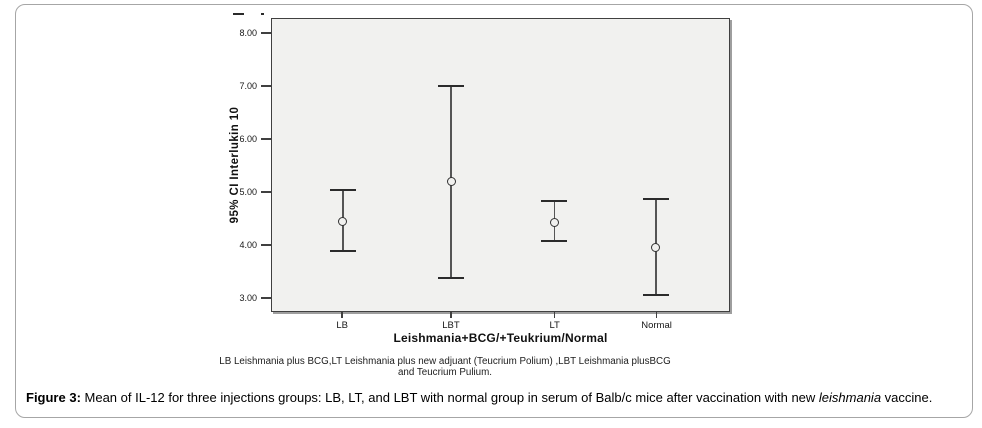 The image size is (982, 428). Describe the element at coordinates (554, 325) in the screenshot. I see `x-category-label: LT` at that location.